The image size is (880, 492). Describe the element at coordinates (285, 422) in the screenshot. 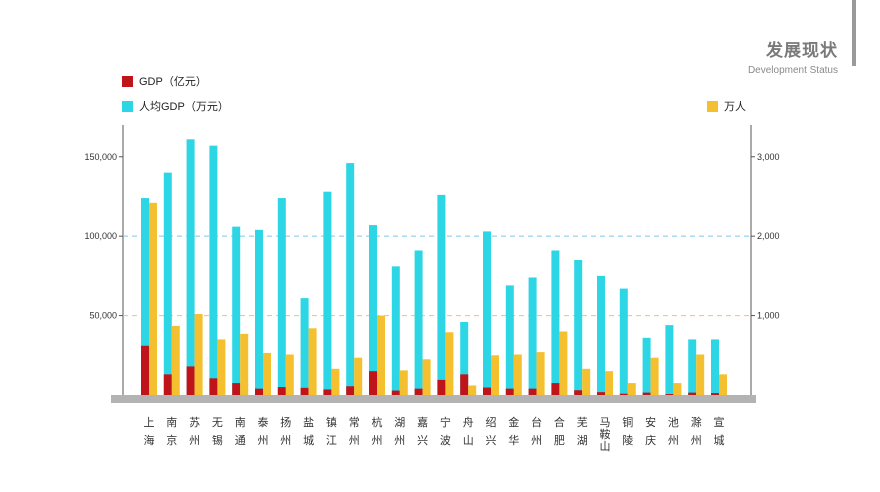

I see `category-label-6-0: 扬` at that location.